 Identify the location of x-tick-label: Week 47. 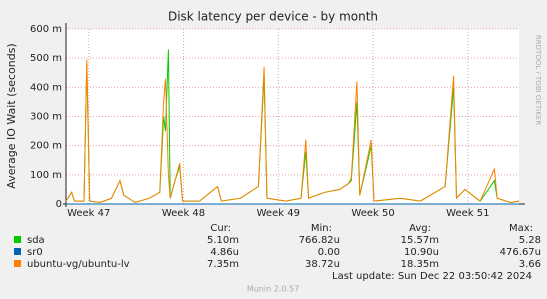
(88, 213).